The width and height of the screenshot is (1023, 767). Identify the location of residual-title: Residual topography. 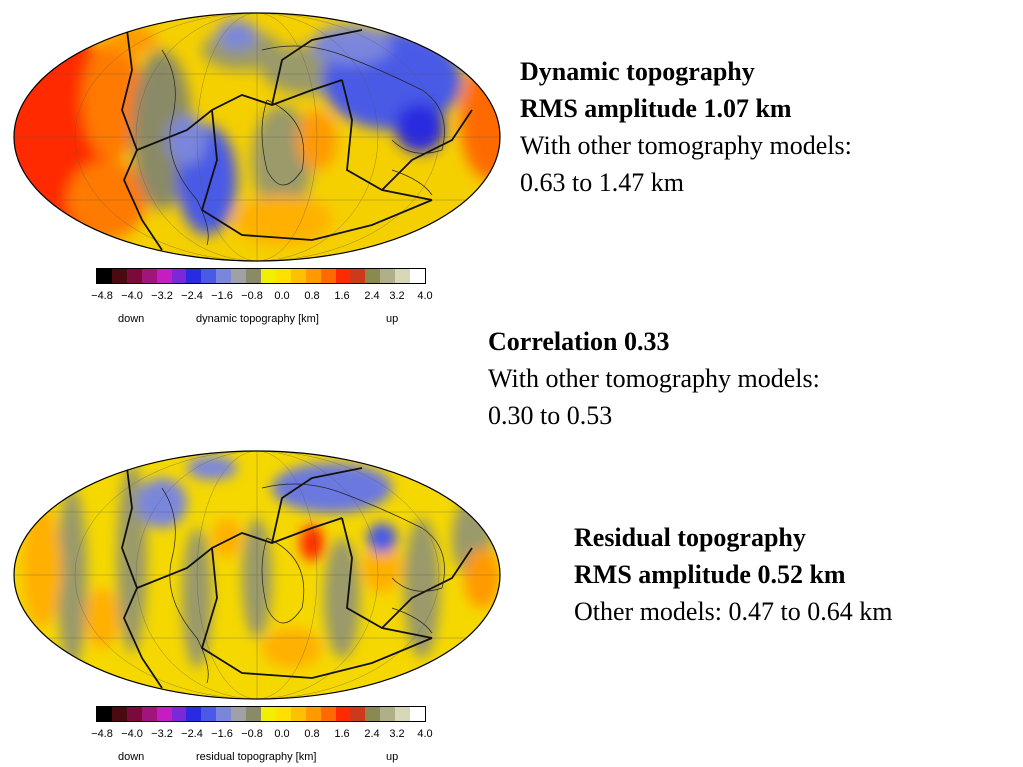
(690, 537).